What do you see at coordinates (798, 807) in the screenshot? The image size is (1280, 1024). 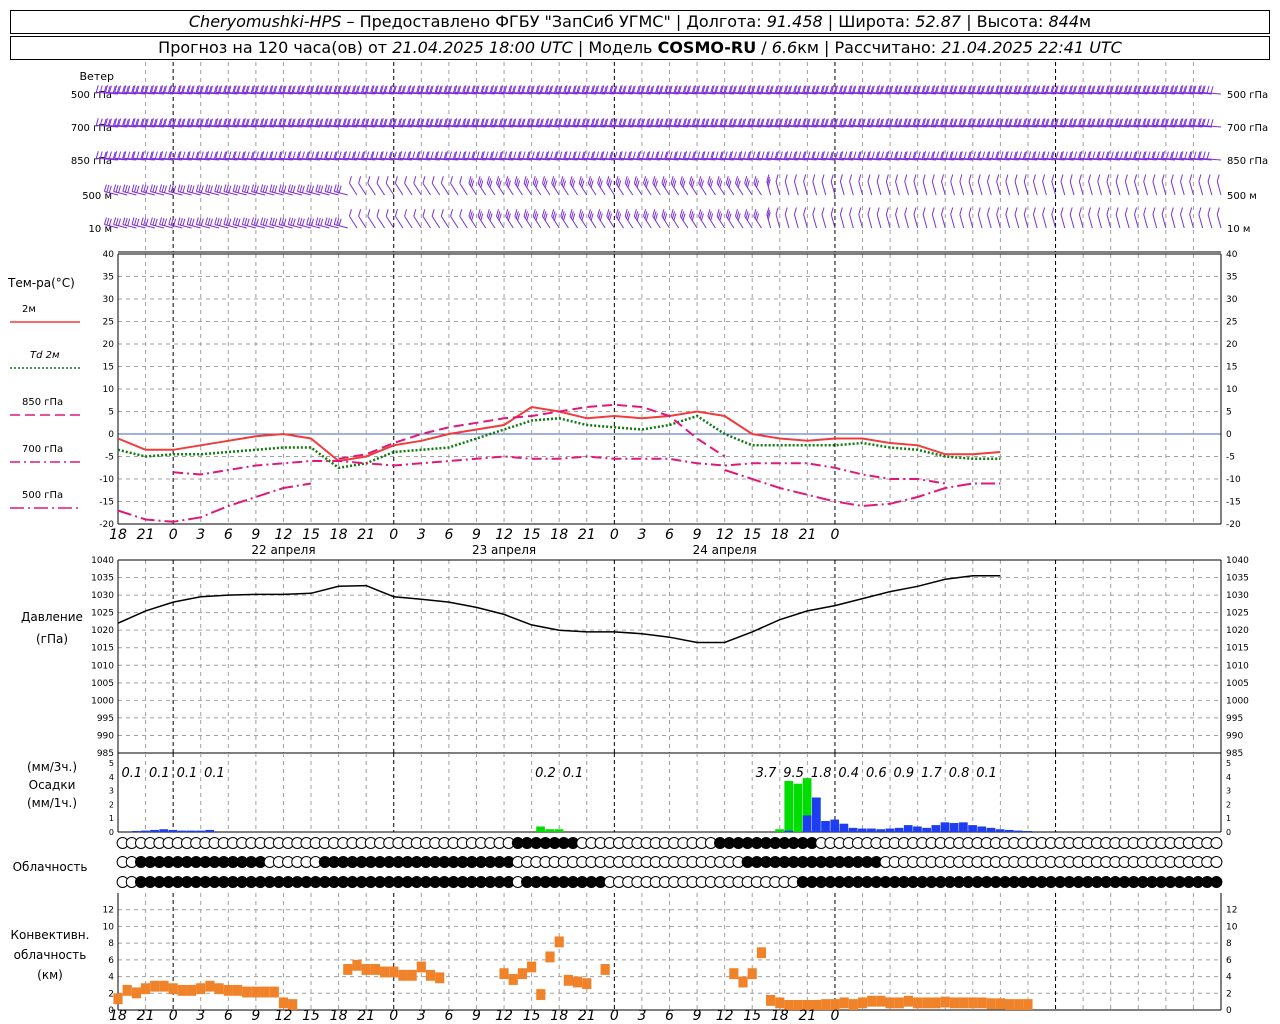 I see `precip-bar-3h` at bounding box center [798, 807].